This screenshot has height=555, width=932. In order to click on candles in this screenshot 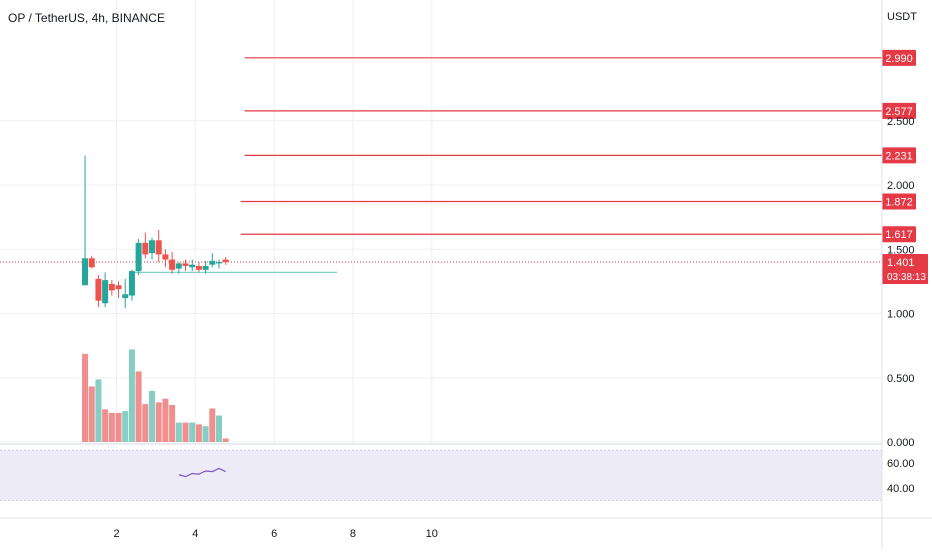, I will do `click(155, 232)`.